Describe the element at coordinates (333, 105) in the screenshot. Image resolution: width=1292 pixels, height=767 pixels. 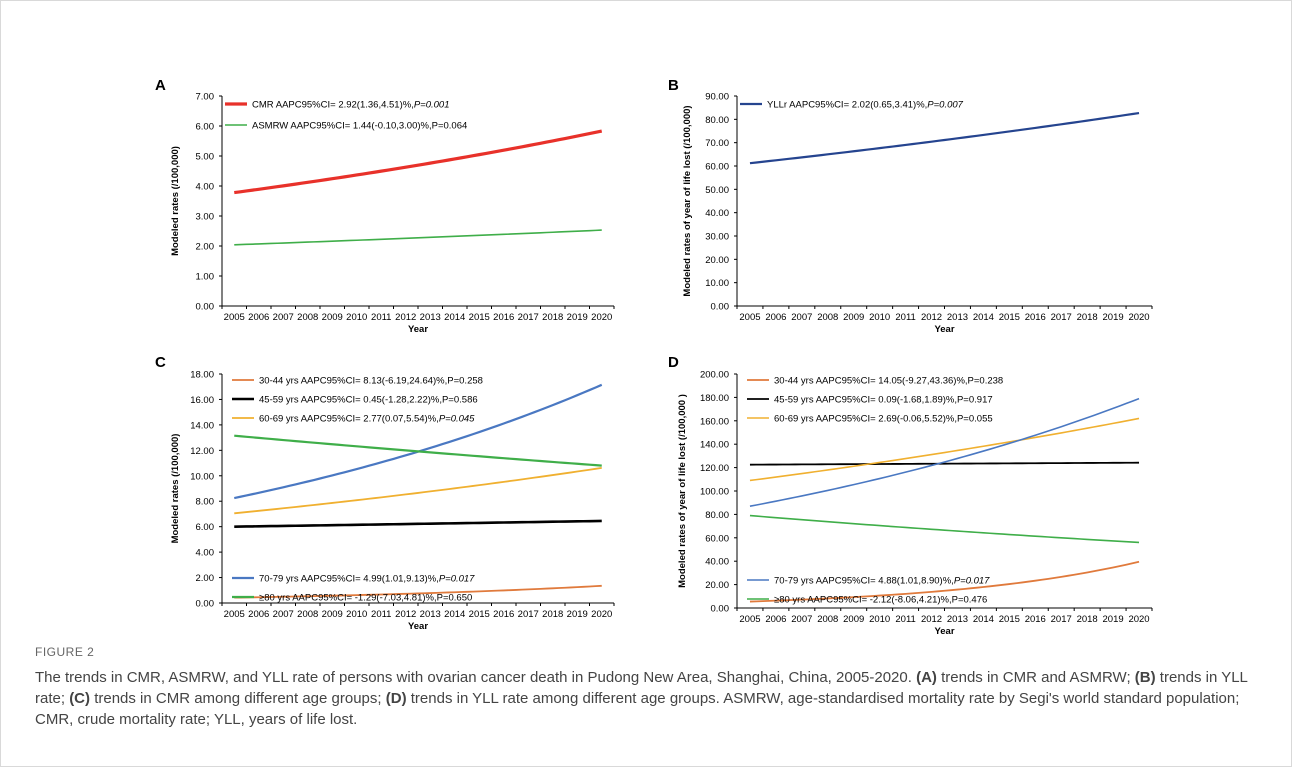
I see `legend-text-a-1: CMR AAPC95%CI= 2.92(1.36,4.51)%,` at that location.